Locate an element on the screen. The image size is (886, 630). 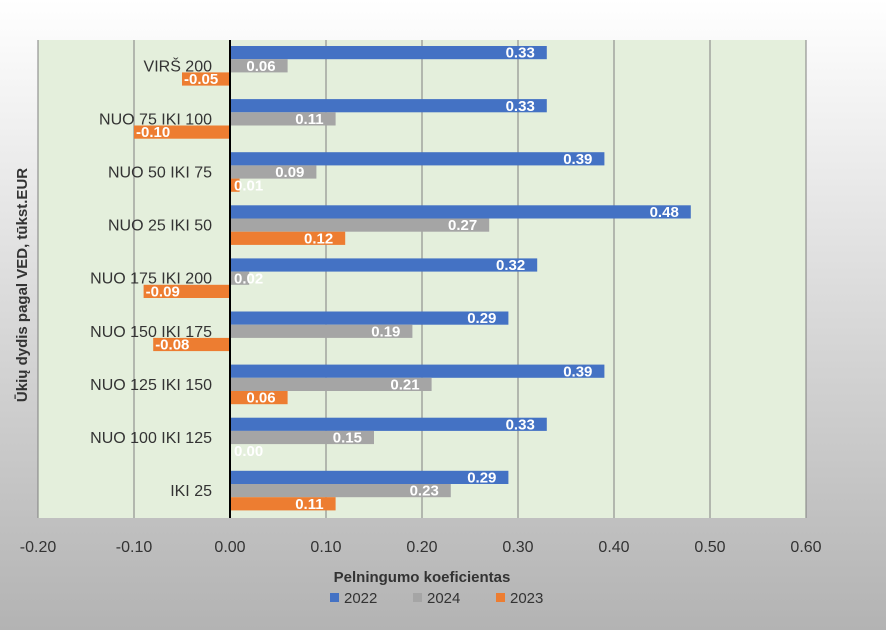
legend: 2022 2024 2023 is located at coordinates (436, 598).